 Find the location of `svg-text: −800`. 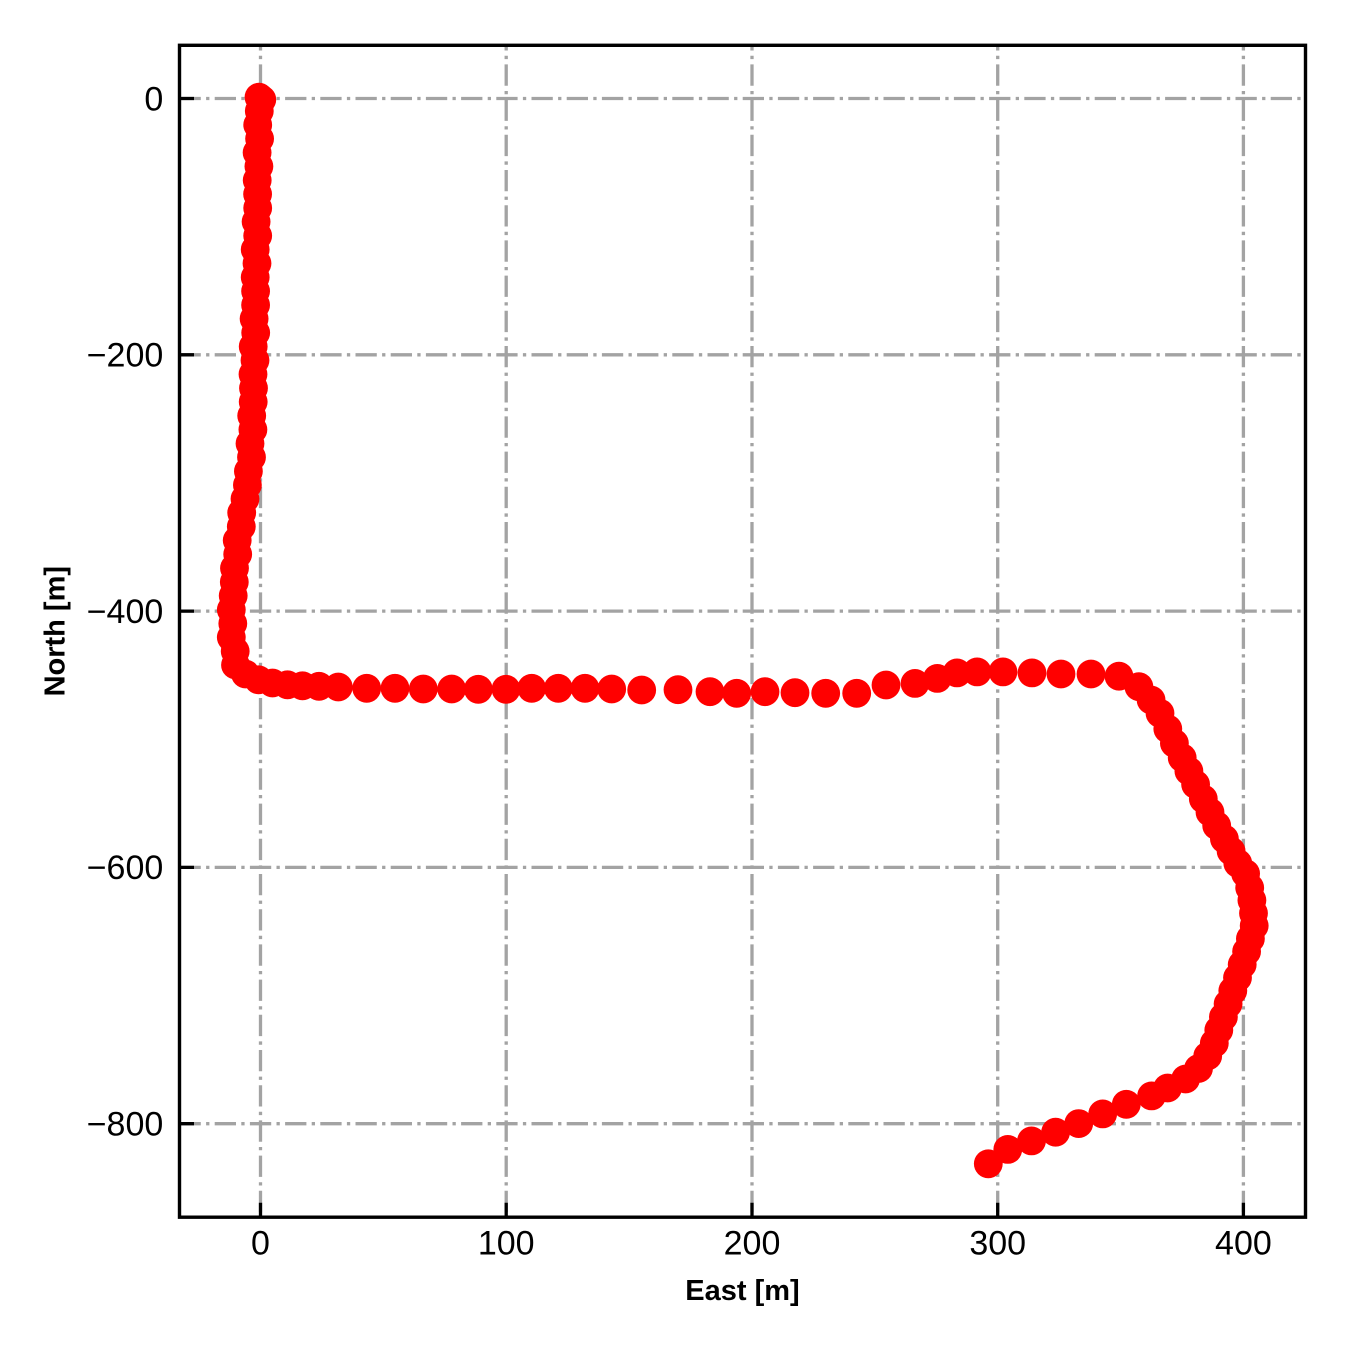

svg-text: −800 is located at coordinates (125, 1125).